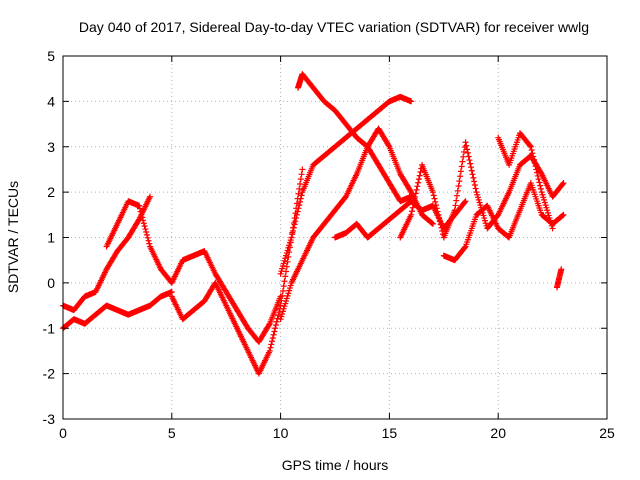  Describe the element at coordinates (49, 328) in the screenshot. I see `y-tick-label: -1` at that location.